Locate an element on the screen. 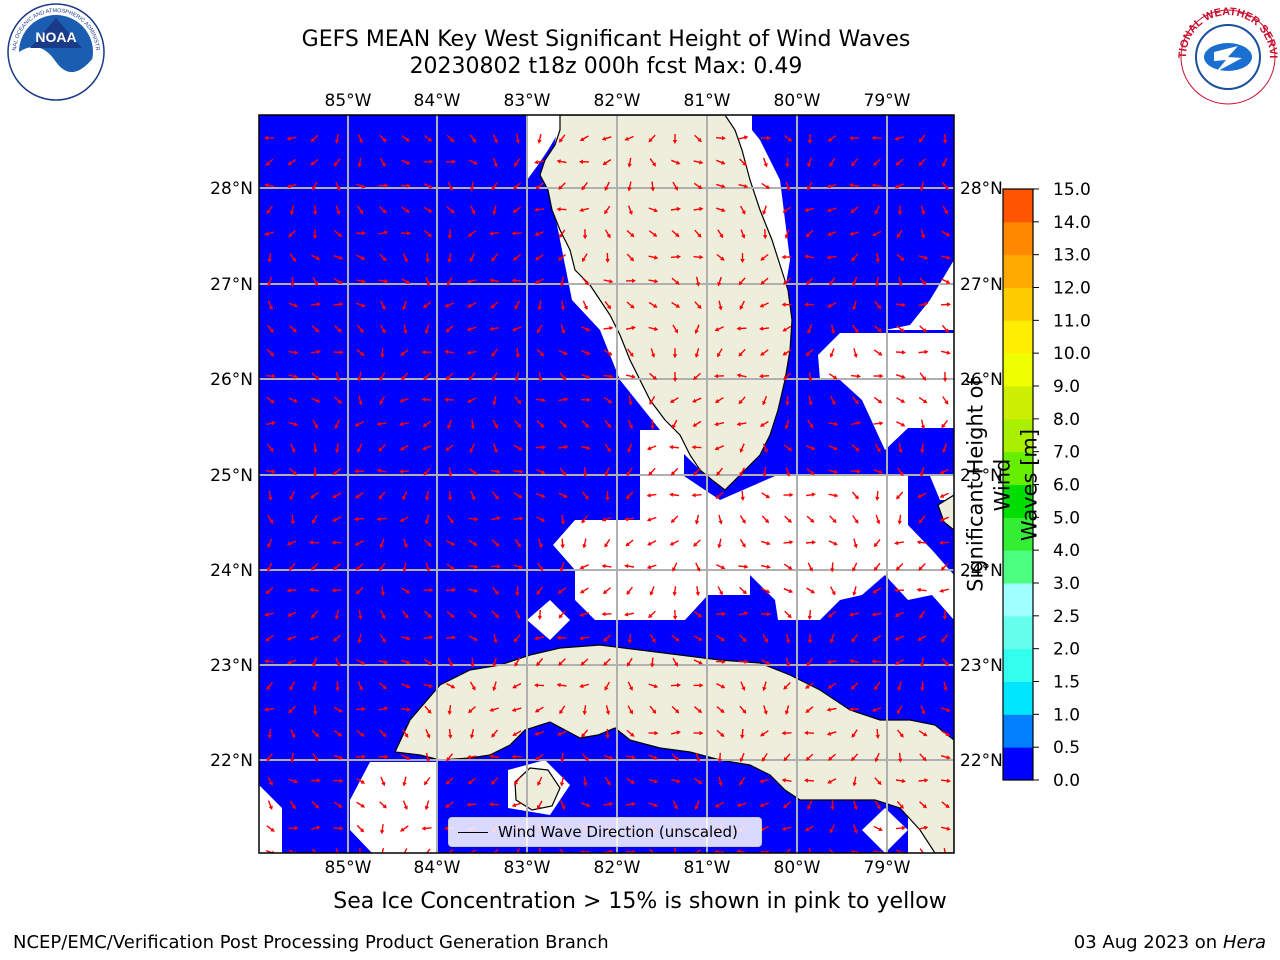  noaa-logo-text: NOAA is located at coordinates (55, 37).